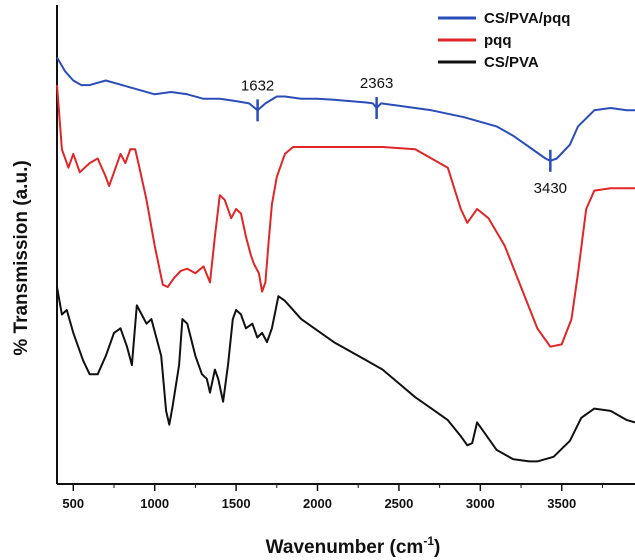 Image resolution: width=635 pixels, height=560 pixels. What do you see at coordinates (437, 547) in the screenshot?
I see `x-axis-title-end: )` at bounding box center [437, 547].